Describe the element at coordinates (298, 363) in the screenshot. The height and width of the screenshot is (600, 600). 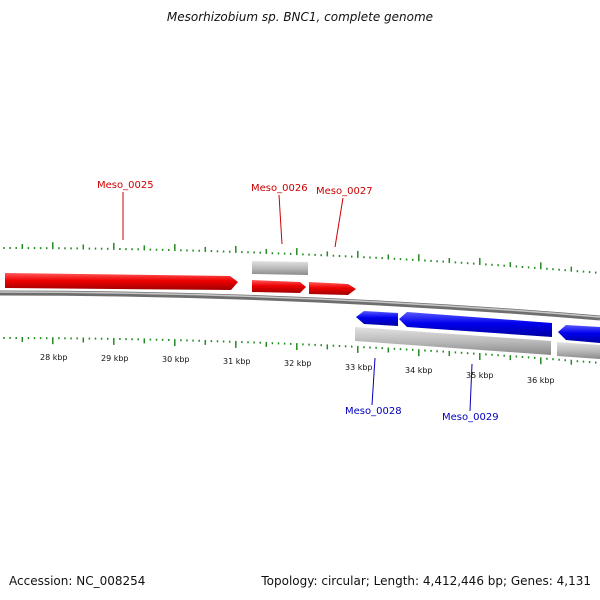
I see `scale-label-32kbp: 32 kbp` at that location.